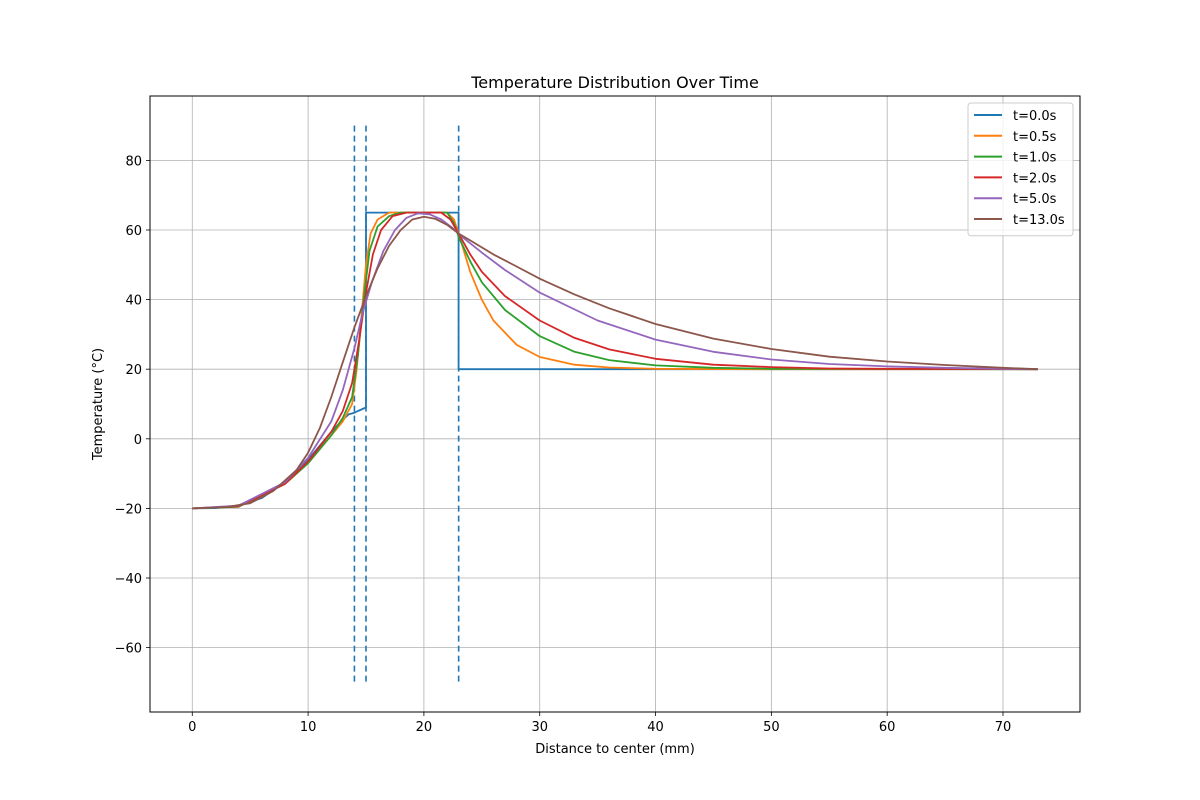 The image size is (1200, 800). What do you see at coordinates (1035, 137) in the screenshot?
I see `legend-label: t=0.5s` at bounding box center [1035, 137].